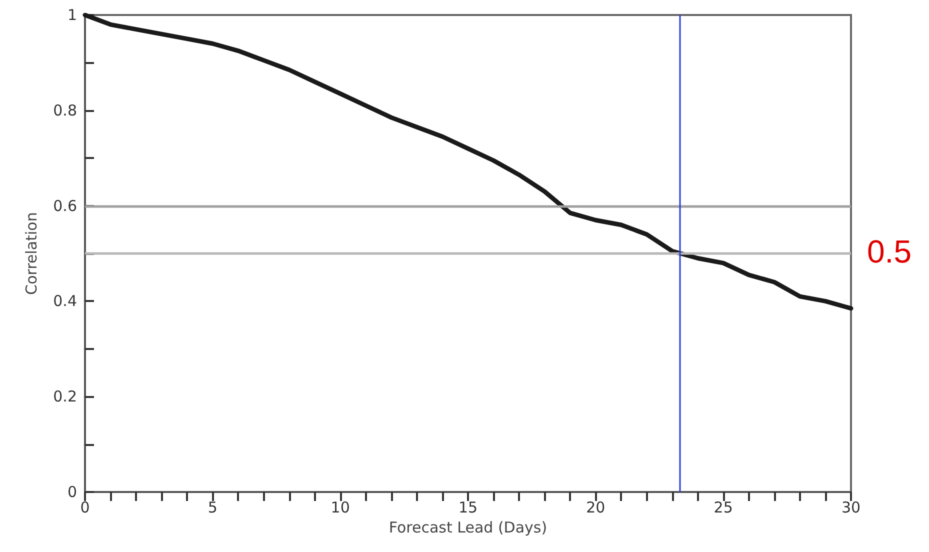  What do you see at coordinates (851, 507) in the screenshot?
I see `x-tick-label: 30` at bounding box center [851, 507].